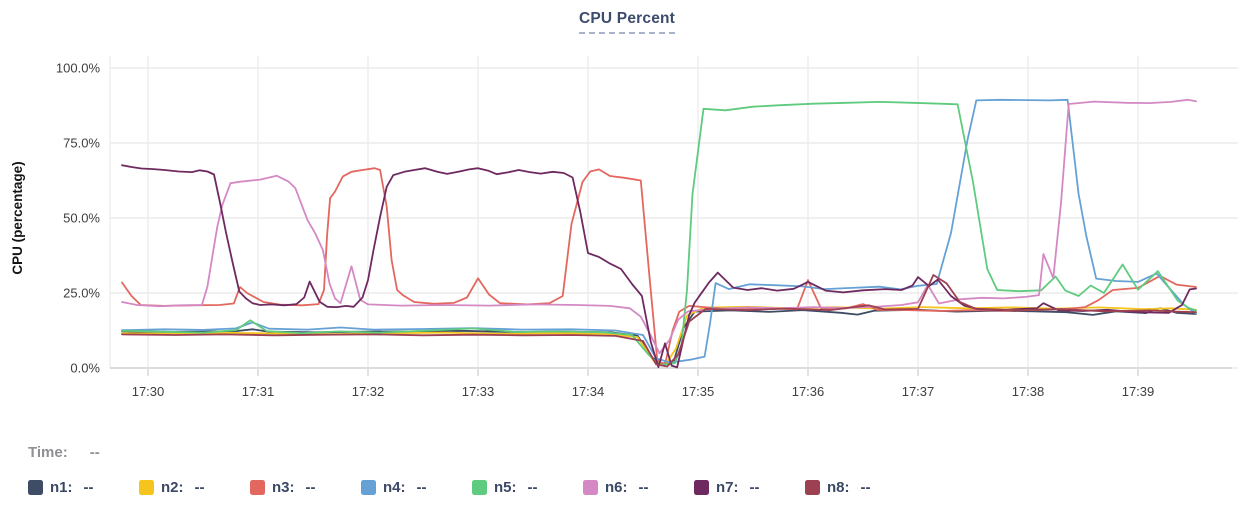 This screenshot has height=530, width=1254. Describe the element at coordinates (643, 487) in the screenshot. I see `legend-value-n6: --` at that location.